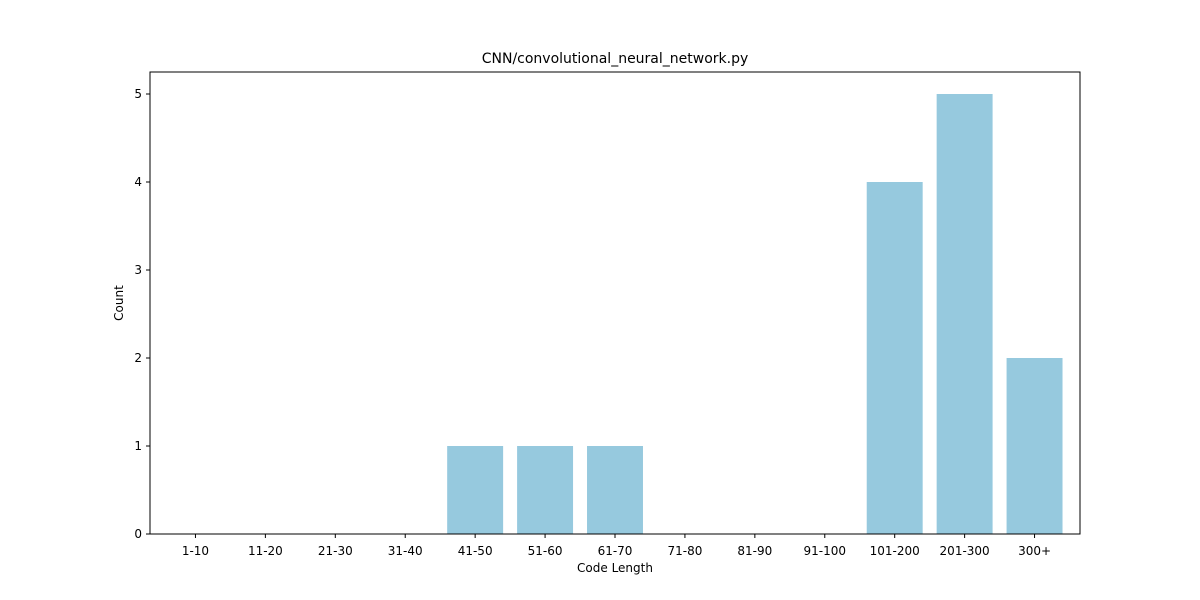 The width and height of the screenshot is (1200, 600). I want to click on y-tick-label: 2, so click(138, 358).